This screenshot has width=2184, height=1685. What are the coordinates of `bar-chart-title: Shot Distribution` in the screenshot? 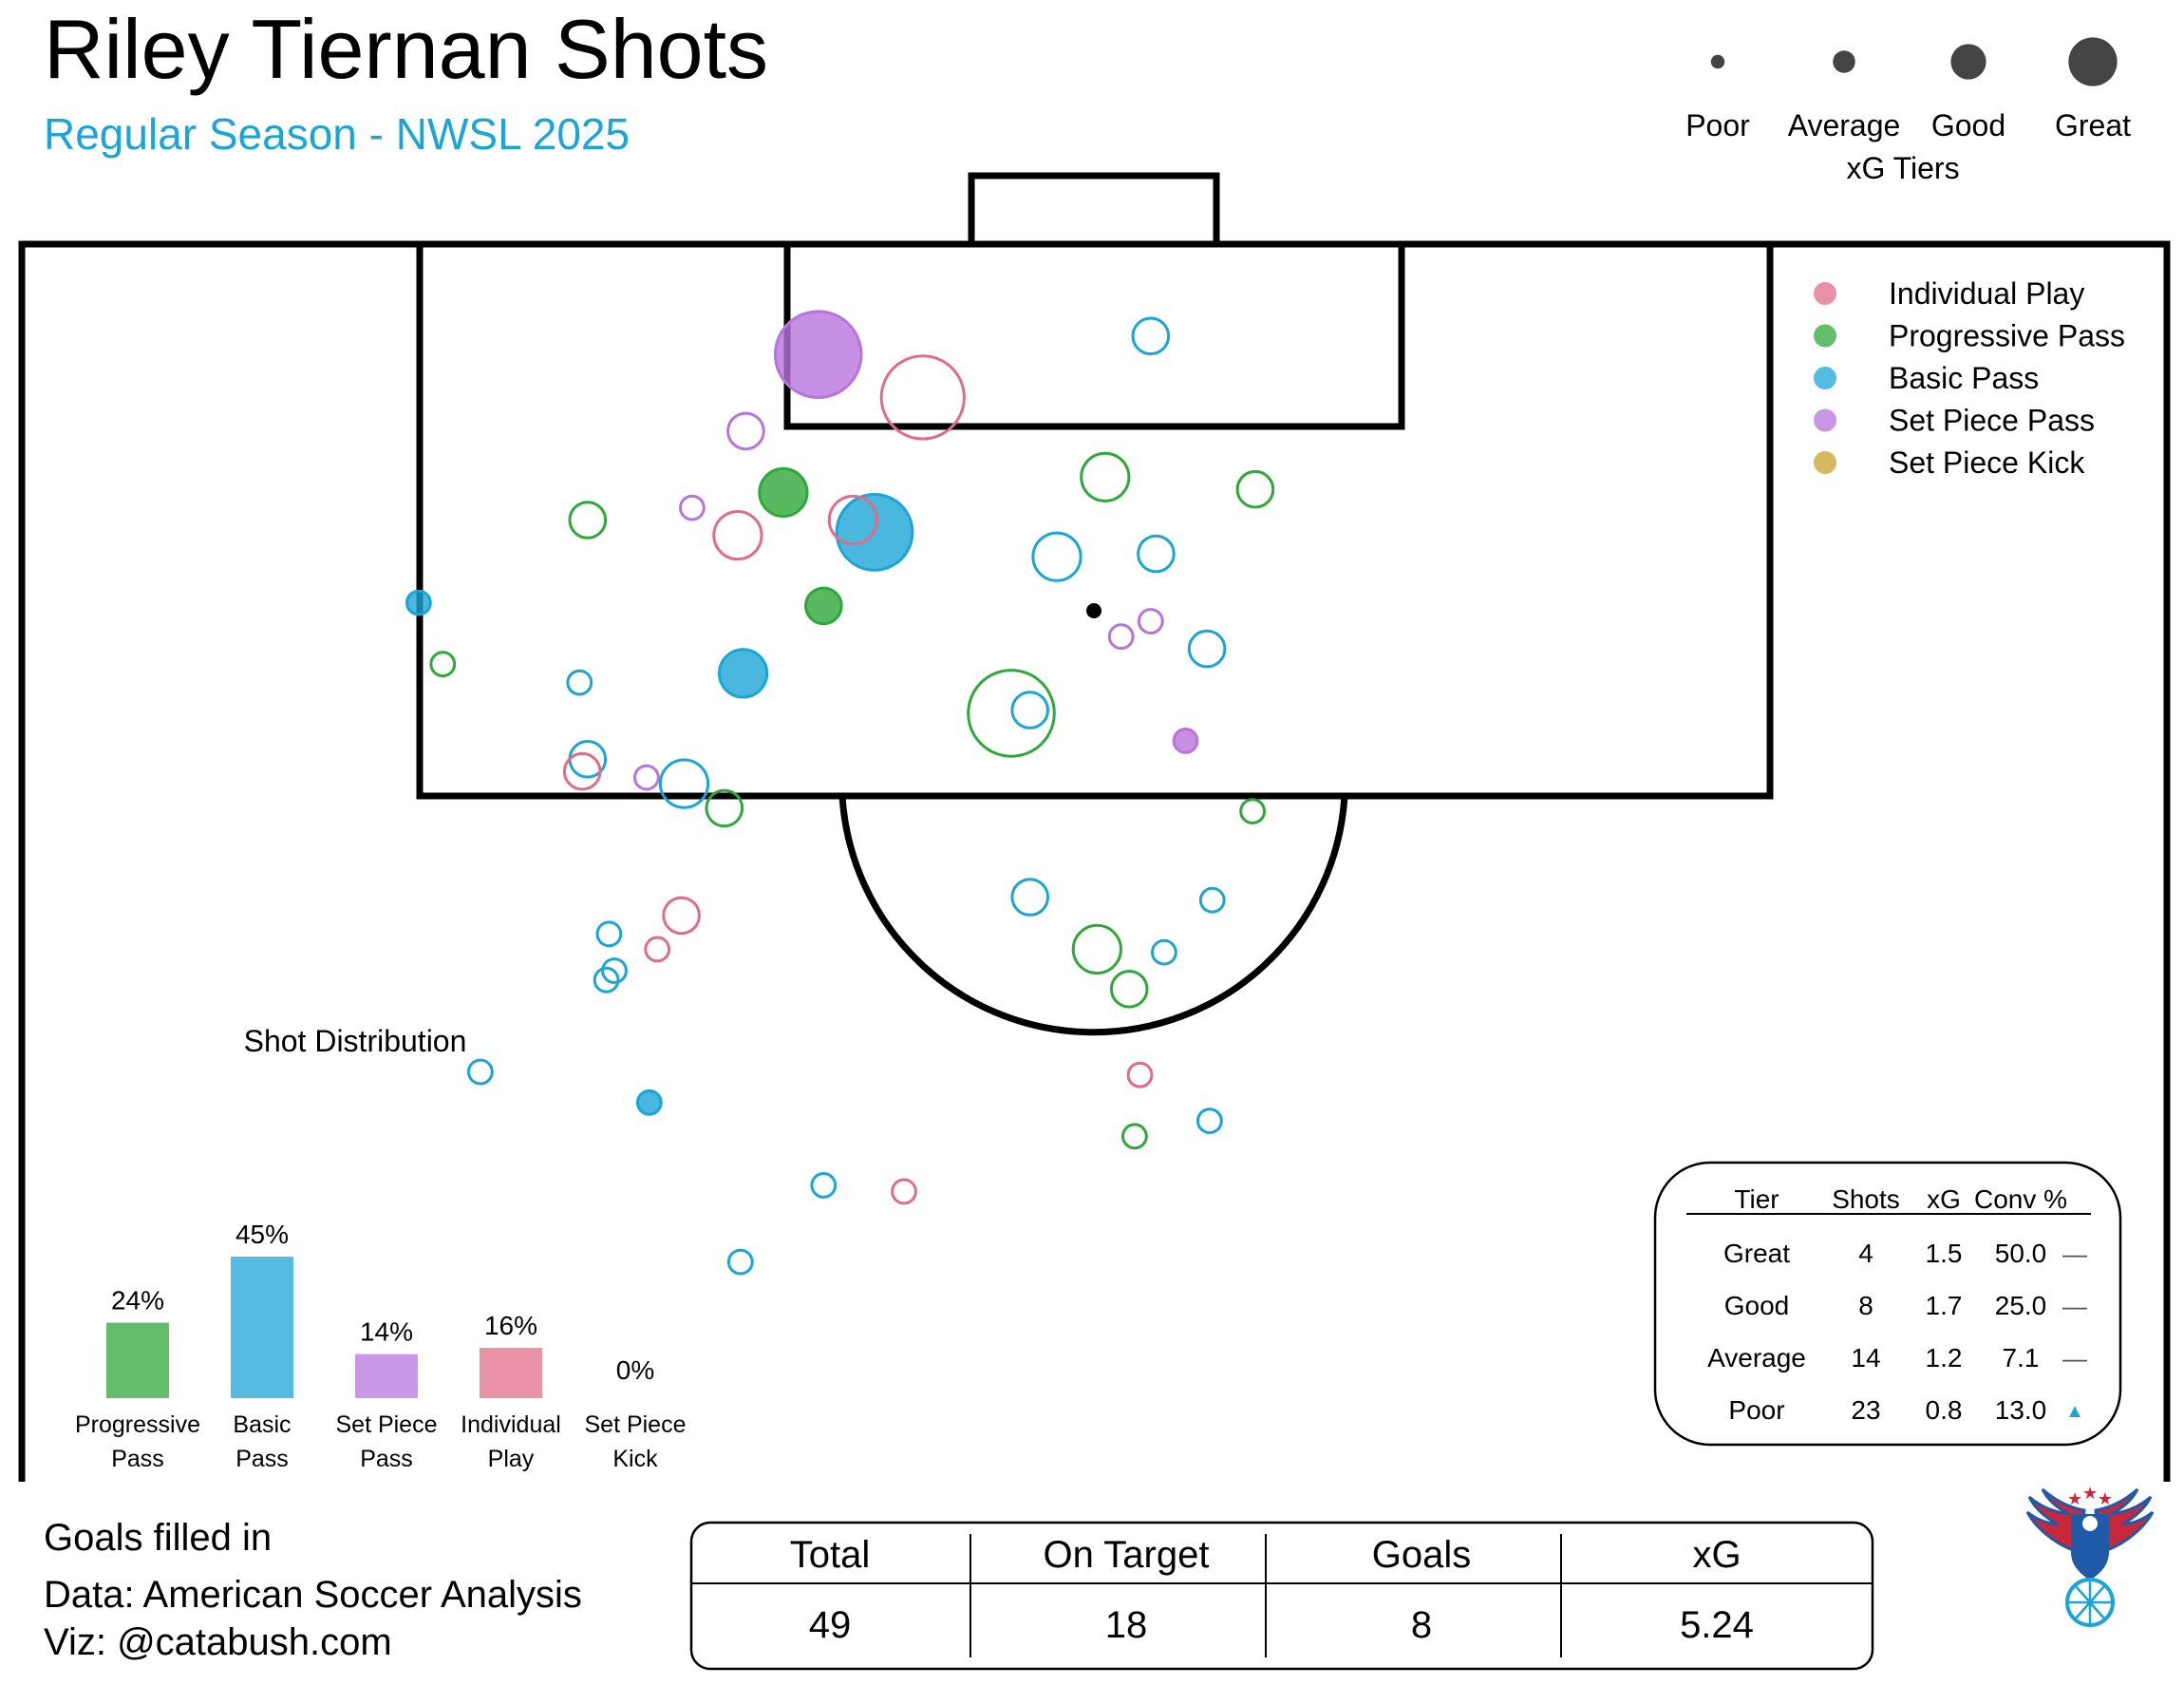 It's located at (356, 1041).